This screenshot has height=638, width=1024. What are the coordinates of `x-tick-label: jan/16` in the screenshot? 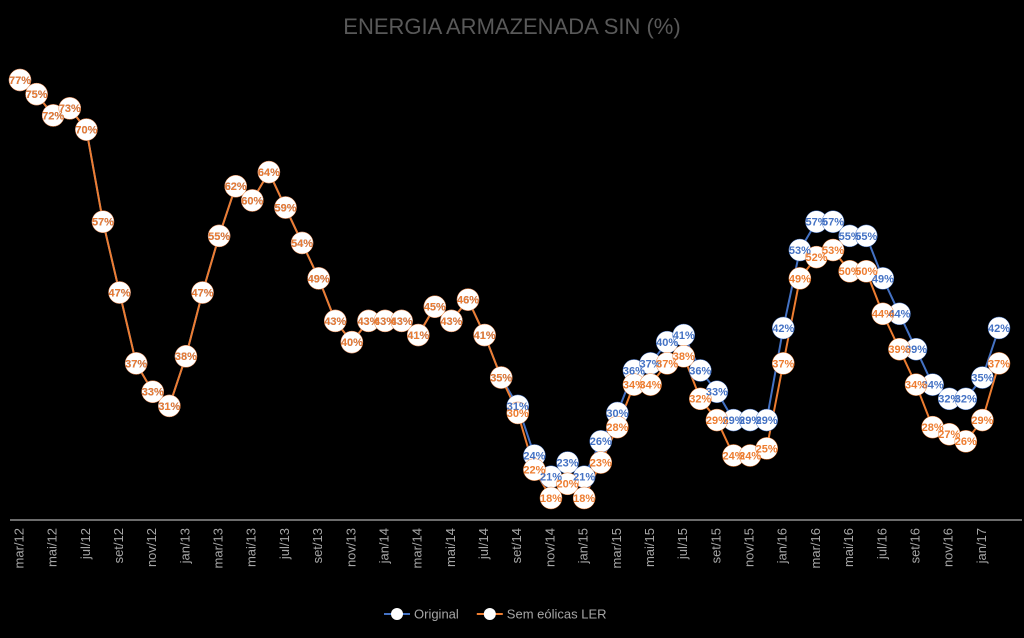 It's located at (782, 546).